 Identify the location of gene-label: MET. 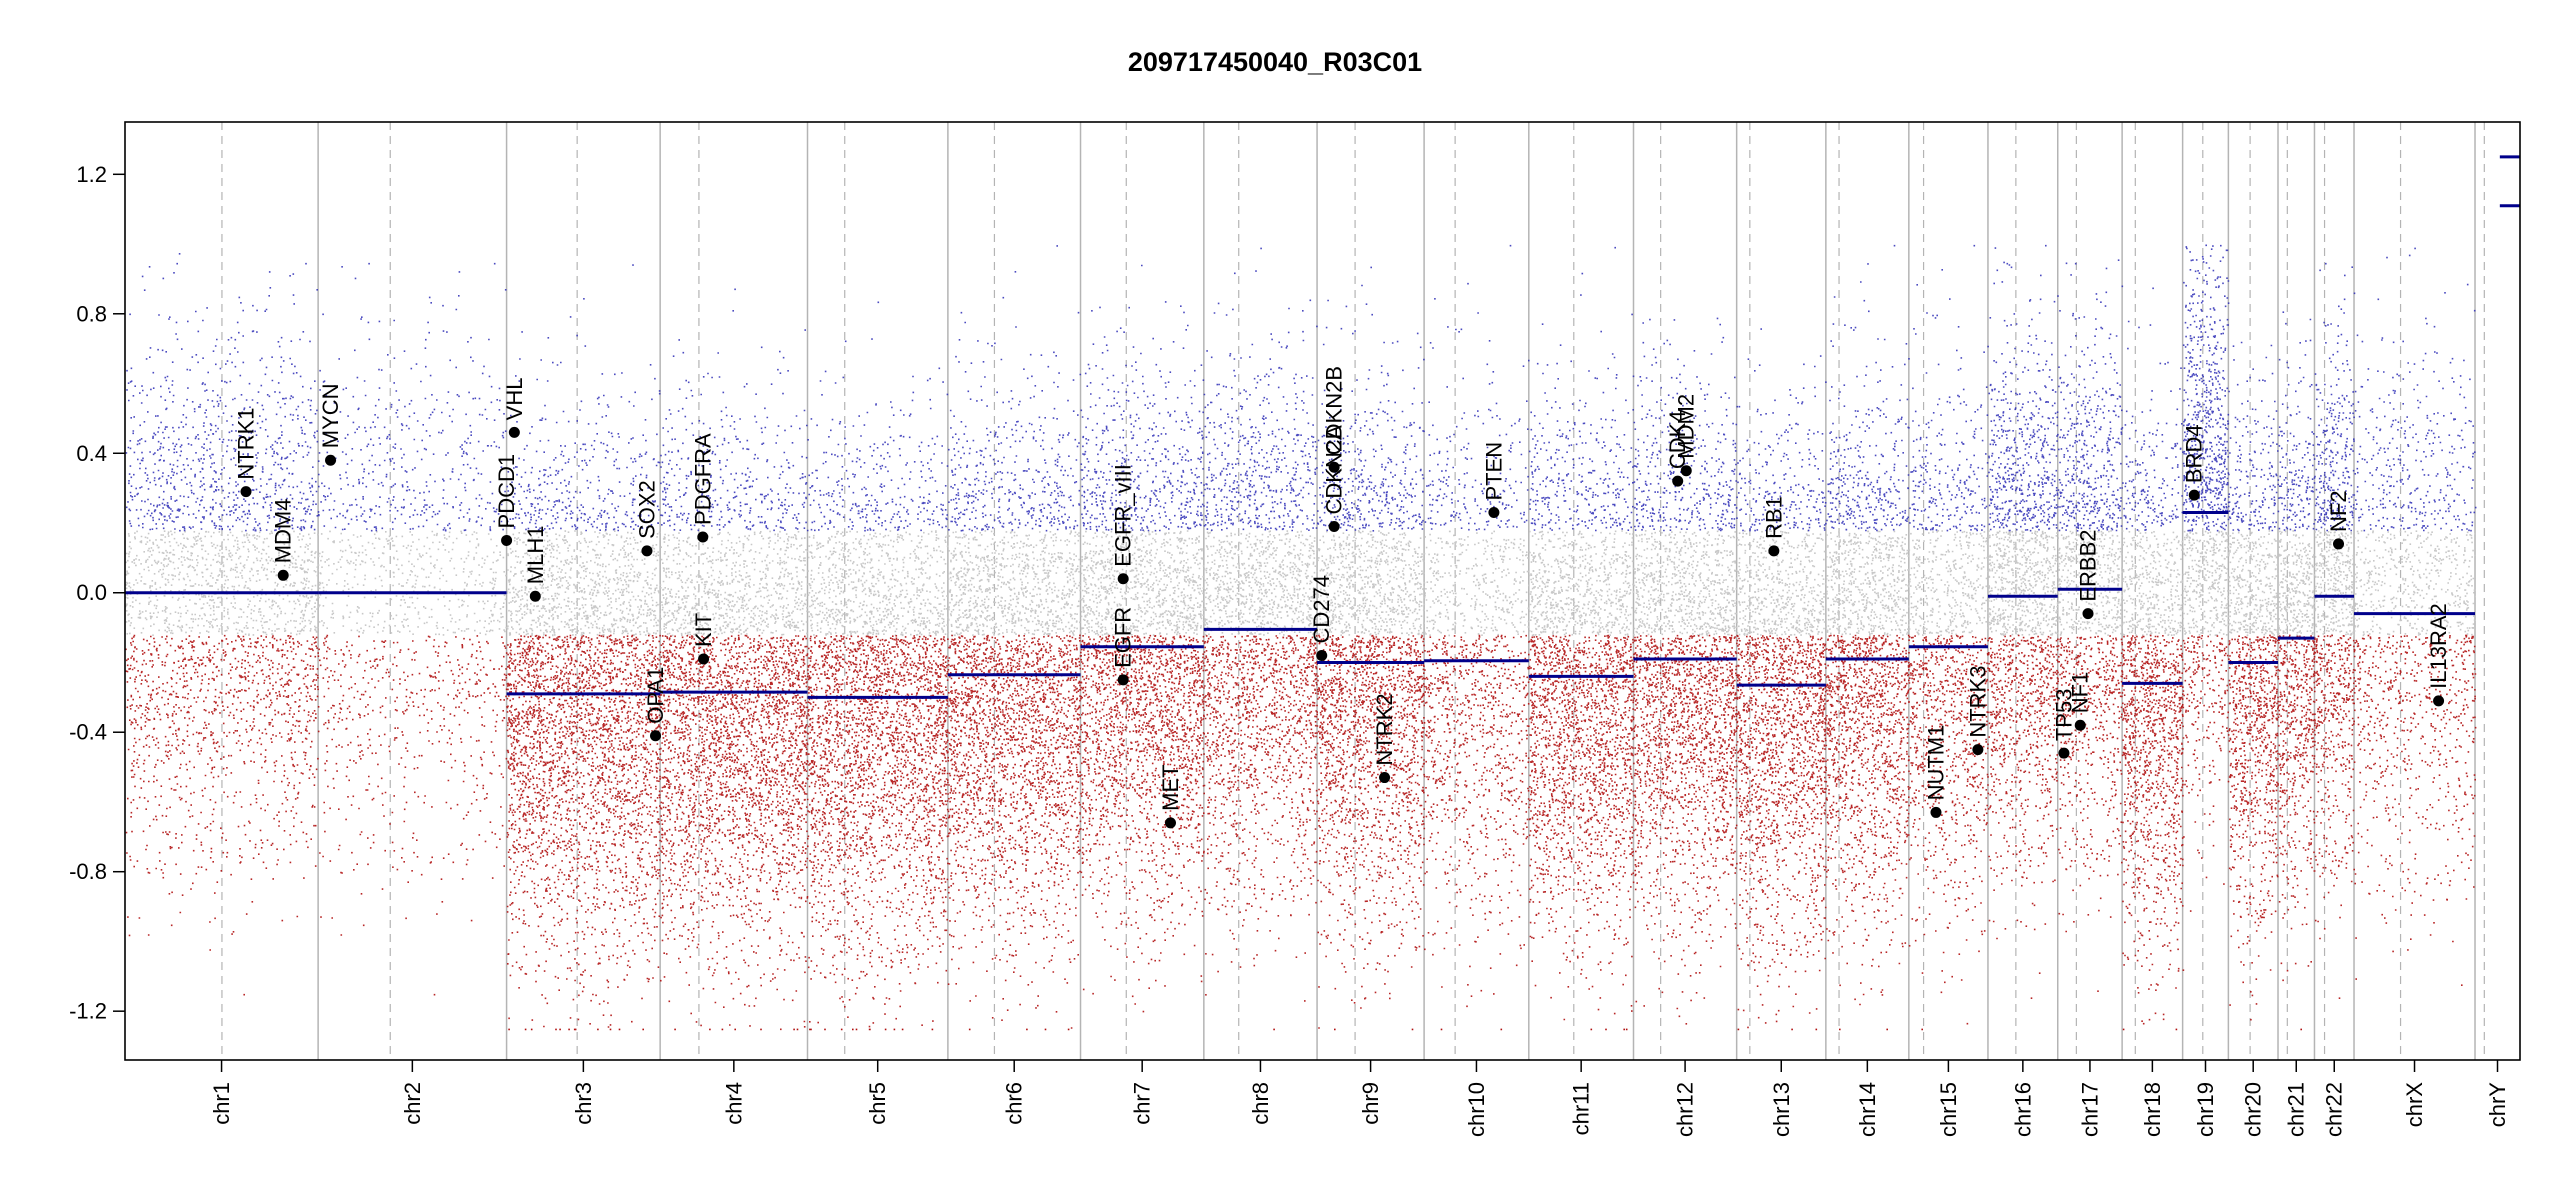
(1170, 787).